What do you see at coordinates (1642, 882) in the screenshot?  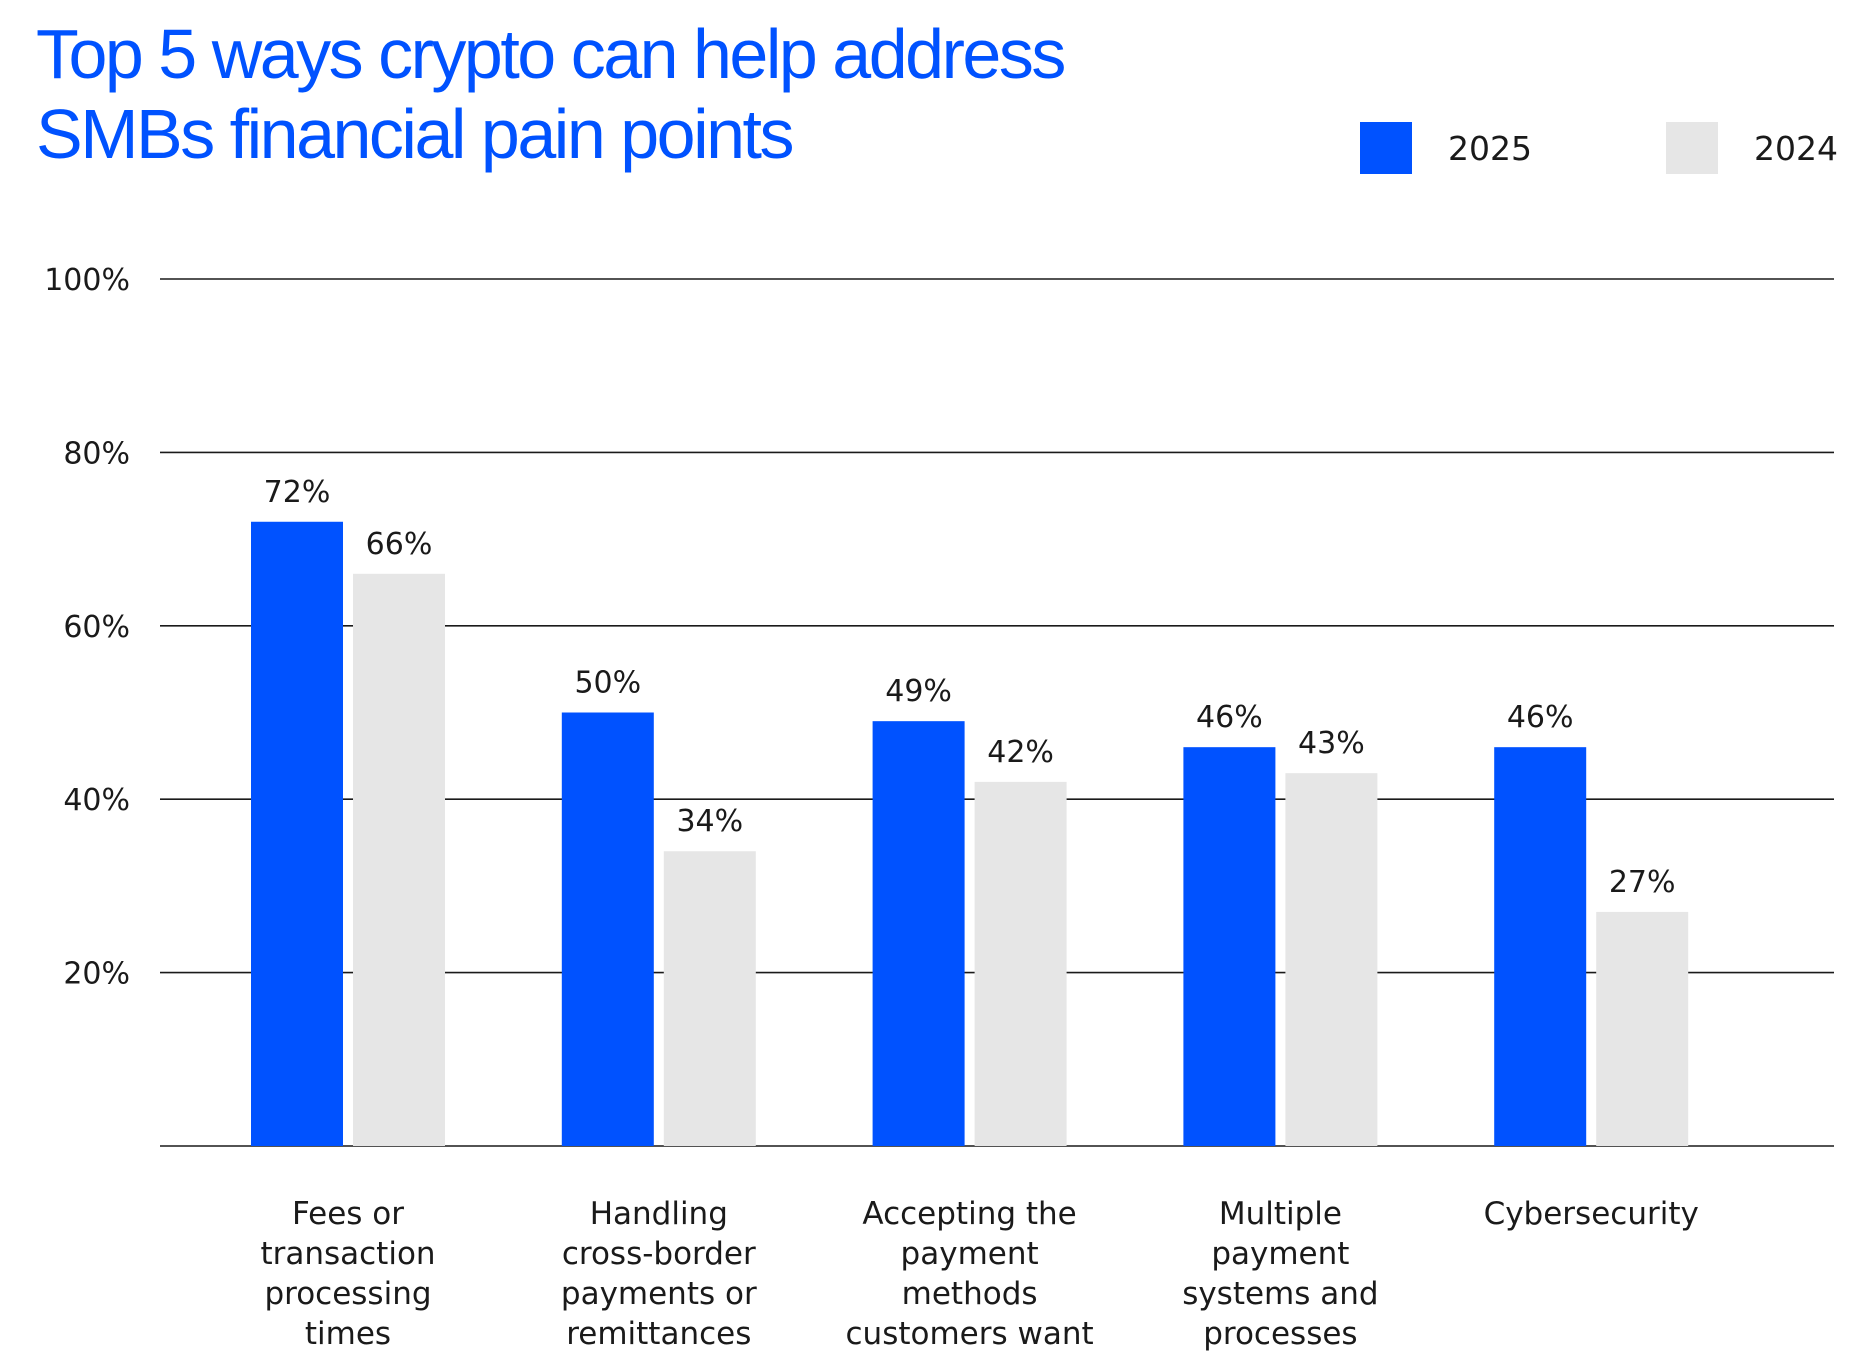 I see `data-label-2024-5: 27%` at bounding box center [1642, 882].